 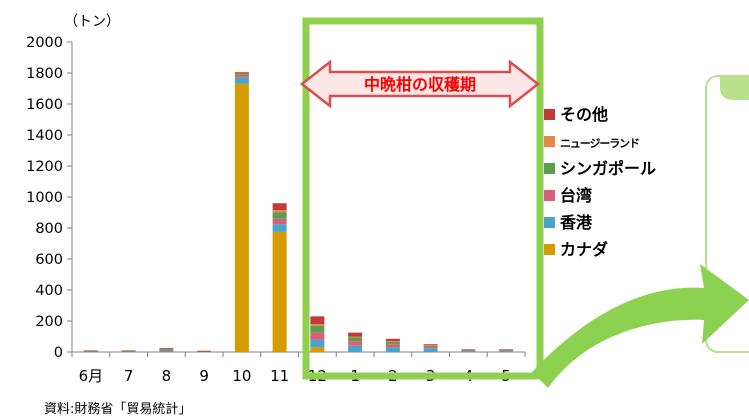 What do you see at coordinates (44, 43) in the screenshot?
I see `y-tick-label: 2000` at bounding box center [44, 43].